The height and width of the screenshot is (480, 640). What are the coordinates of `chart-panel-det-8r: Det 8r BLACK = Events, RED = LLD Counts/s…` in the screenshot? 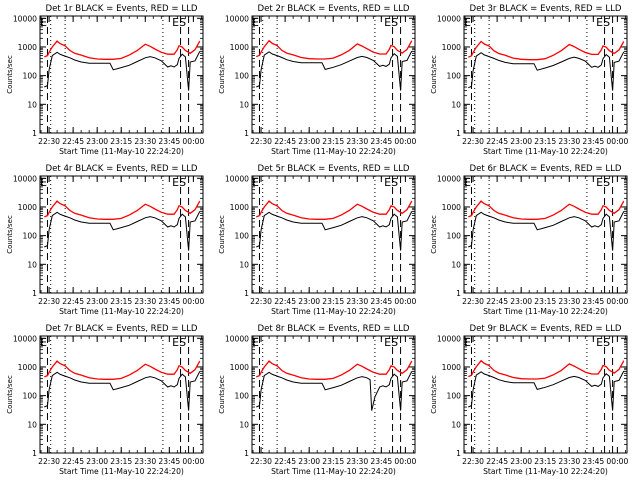 It's located at (317, 400).